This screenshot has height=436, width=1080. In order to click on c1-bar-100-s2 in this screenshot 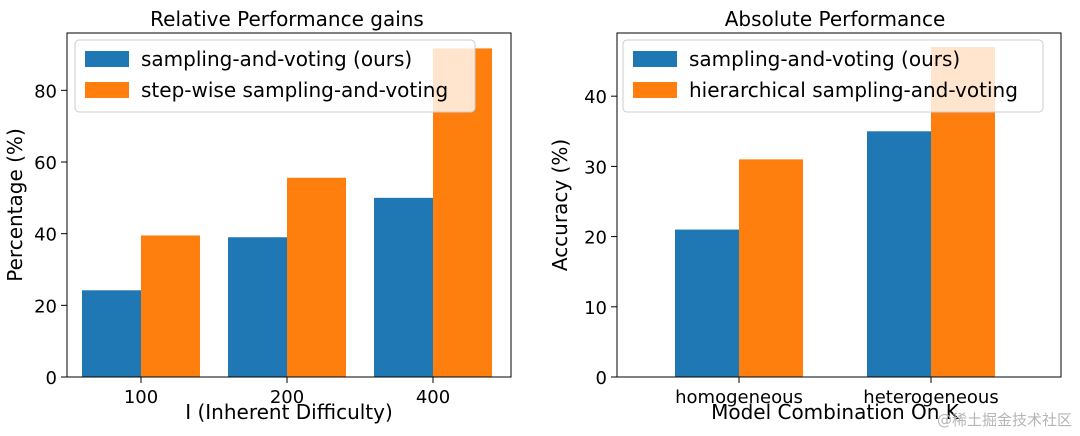, I will do `click(170, 306)`.